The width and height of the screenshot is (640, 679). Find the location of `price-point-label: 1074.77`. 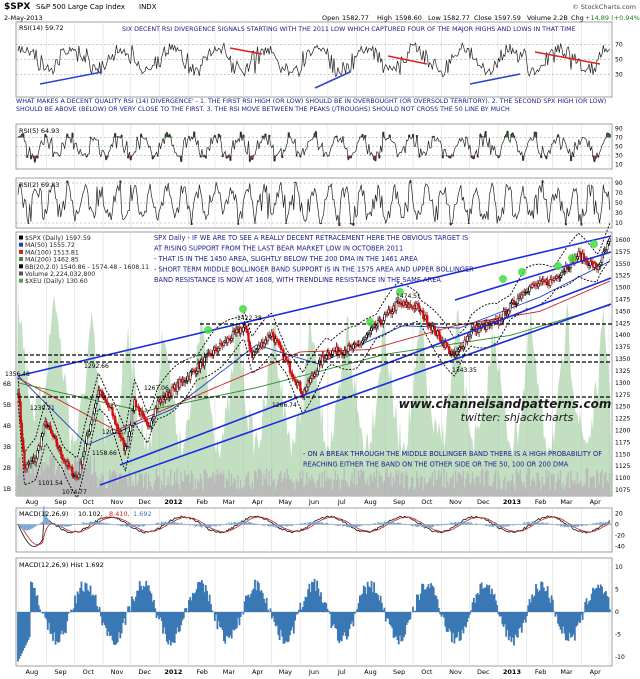

price-point-label: 1074.77 is located at coordinates (74, 492).